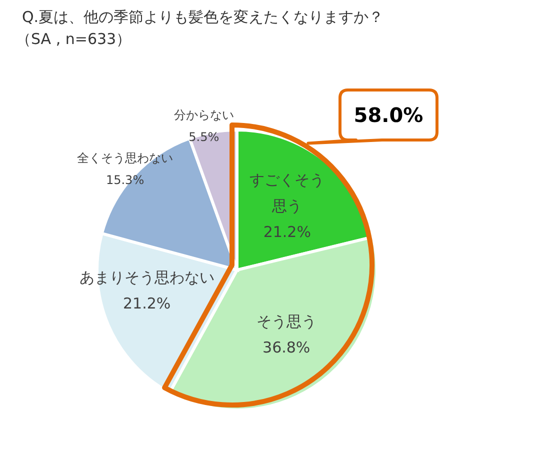  Describe the element at coordinates (204, 137) in the screenshot. I see `data-label: 5.5%` at that location.